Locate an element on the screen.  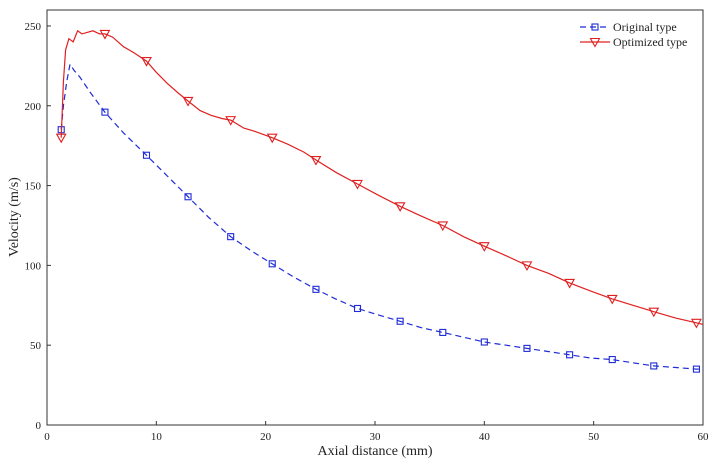
y-tick-label: 100 is located at coordinates (33, 266).